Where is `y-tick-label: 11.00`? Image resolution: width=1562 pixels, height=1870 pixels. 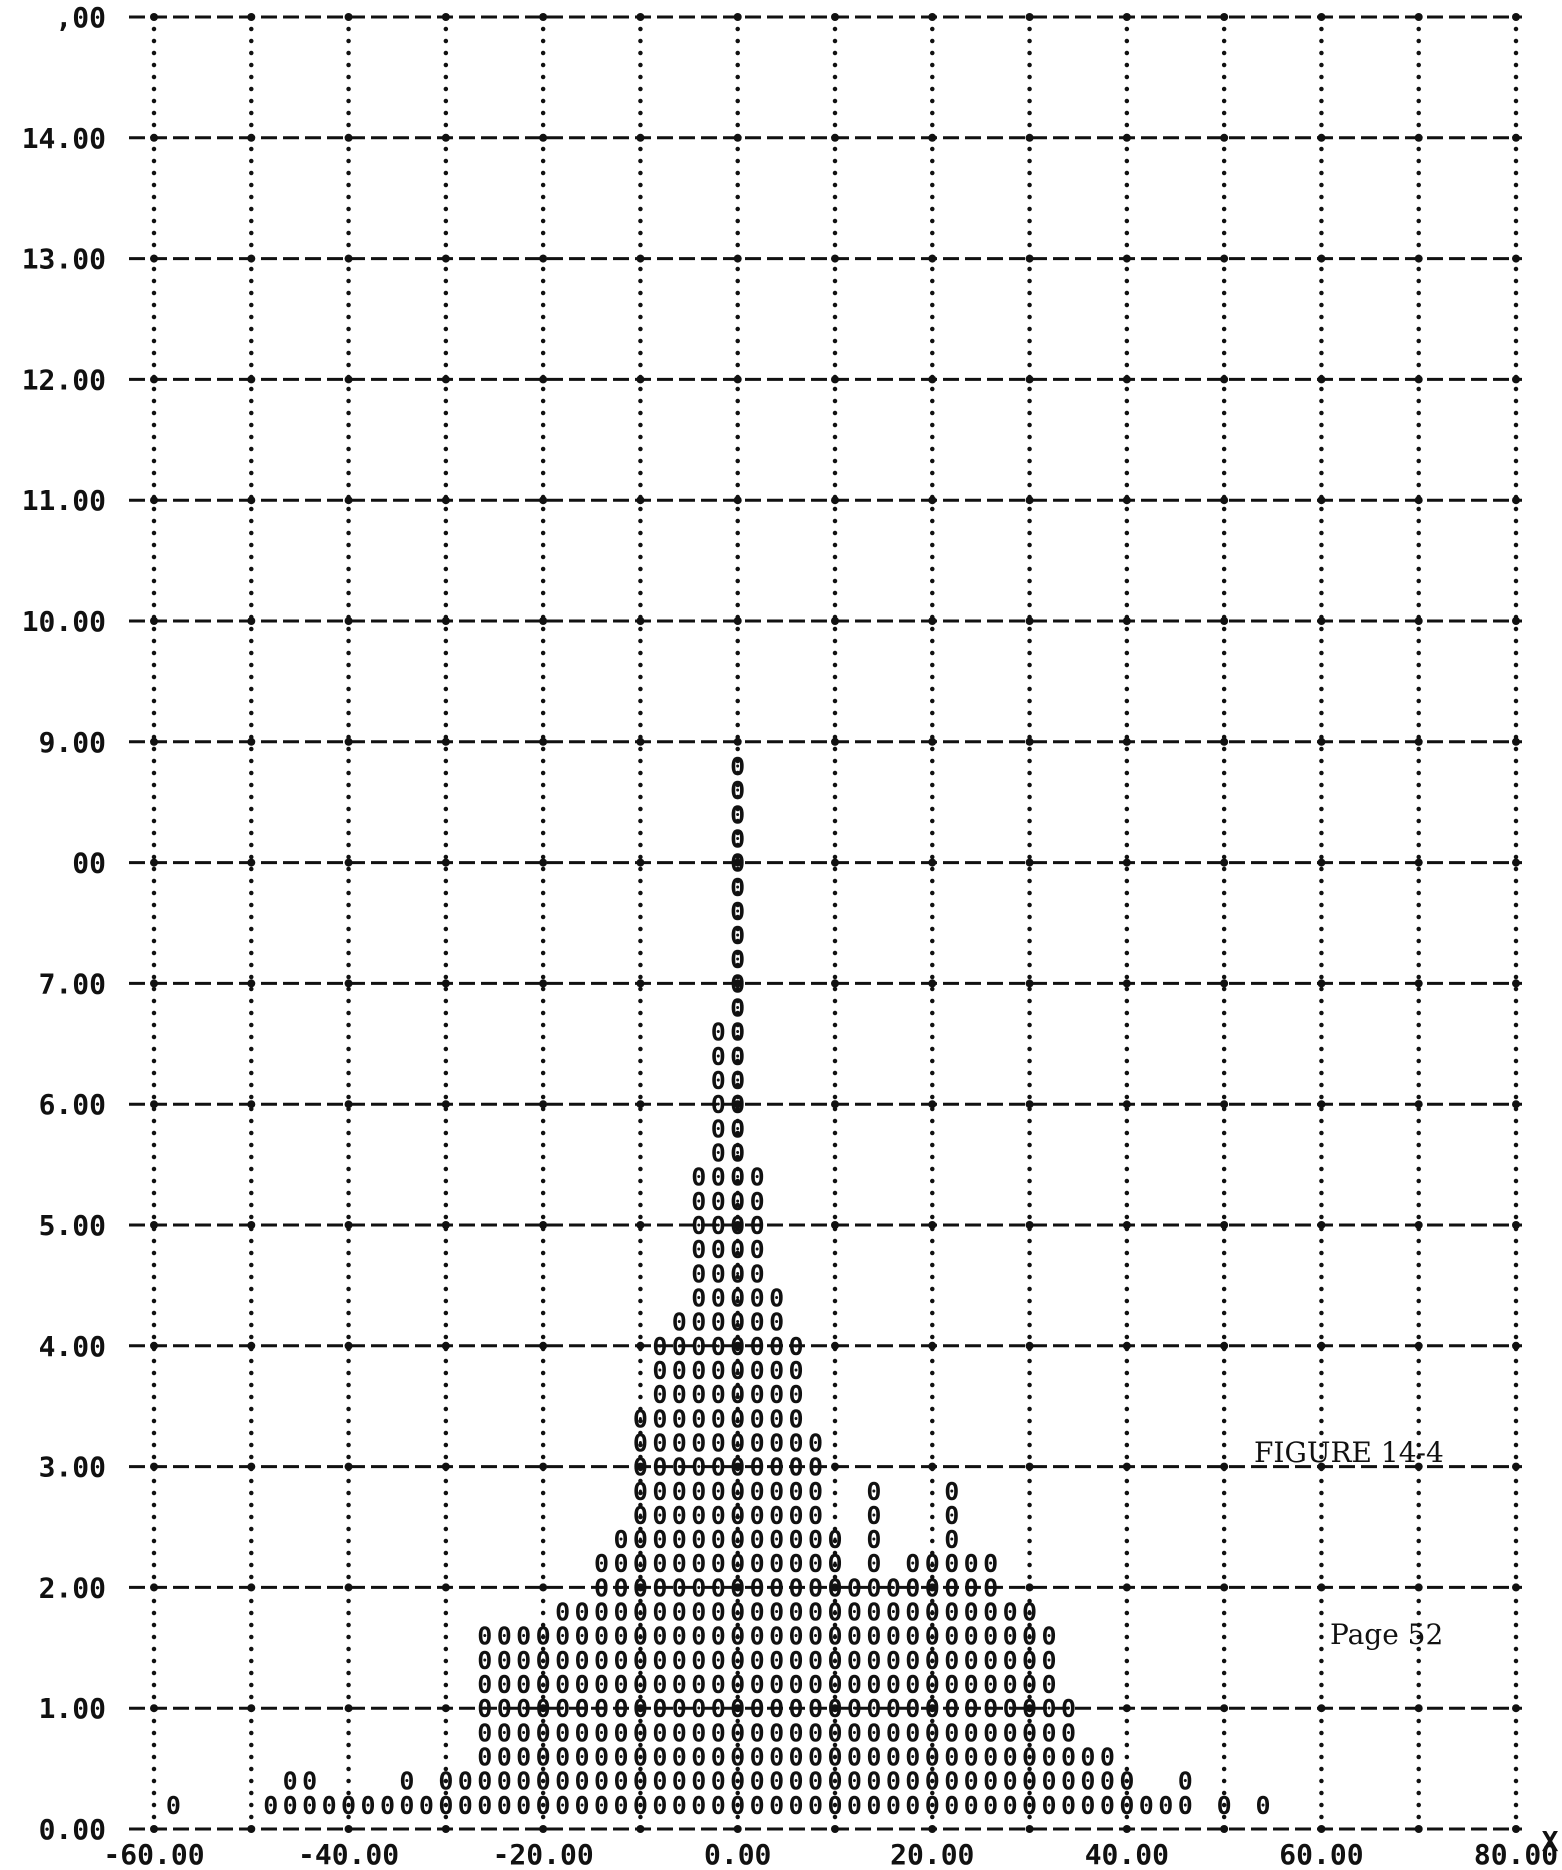
y-tick-label: 11.00 is located at coordinates (64, 500).